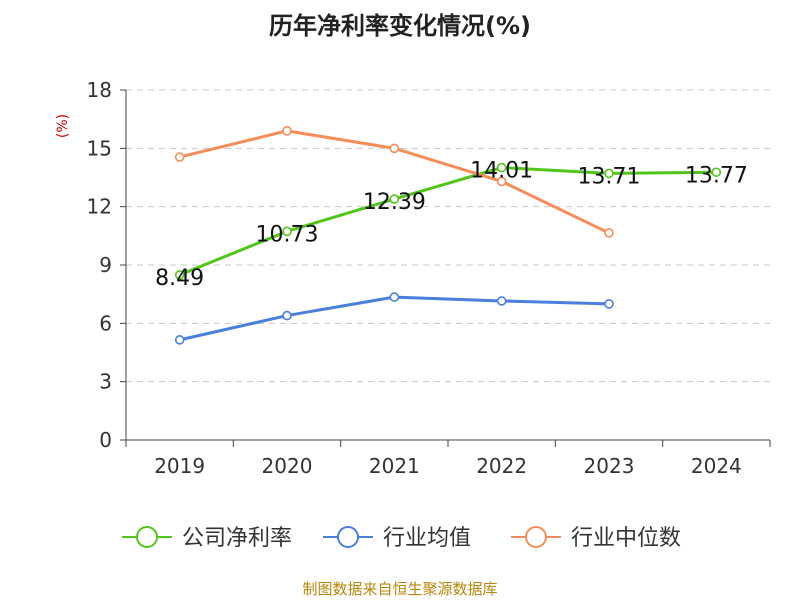 This screenshot has height=600, width=800. I want to click on x-tick-label: 2024, so click(716, 466).